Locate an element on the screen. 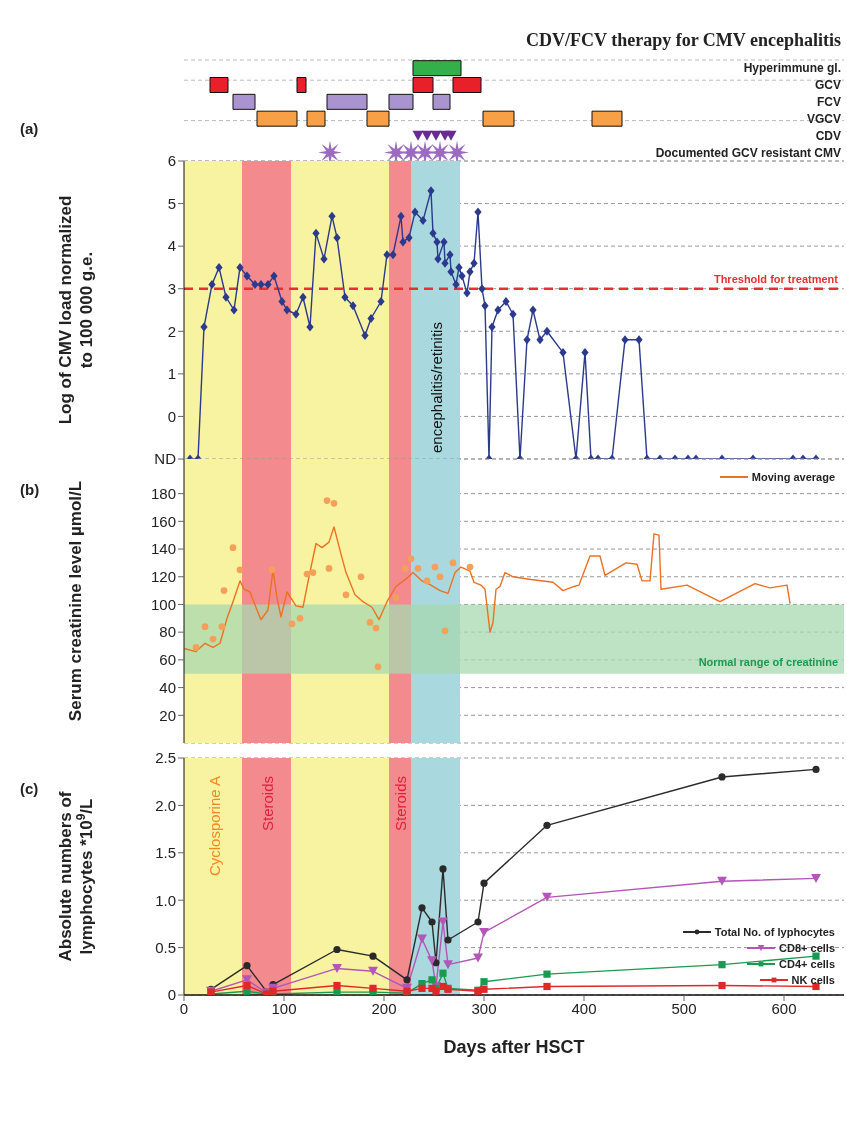 This screenshot has width=847, height=1137. y-tick-label: 180 is located at coordinates (163, 493).